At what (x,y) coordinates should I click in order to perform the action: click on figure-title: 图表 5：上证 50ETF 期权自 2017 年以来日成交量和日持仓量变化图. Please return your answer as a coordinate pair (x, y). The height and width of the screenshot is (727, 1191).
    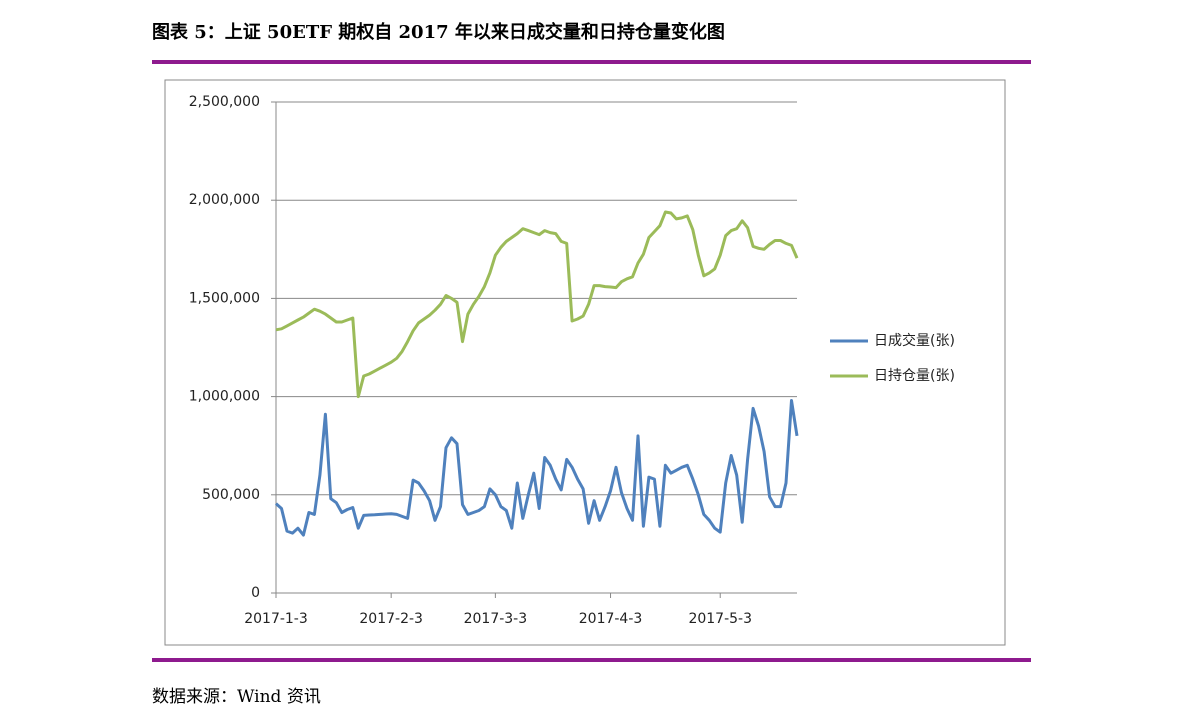
    Looking at the image, I should click on (438, 32).